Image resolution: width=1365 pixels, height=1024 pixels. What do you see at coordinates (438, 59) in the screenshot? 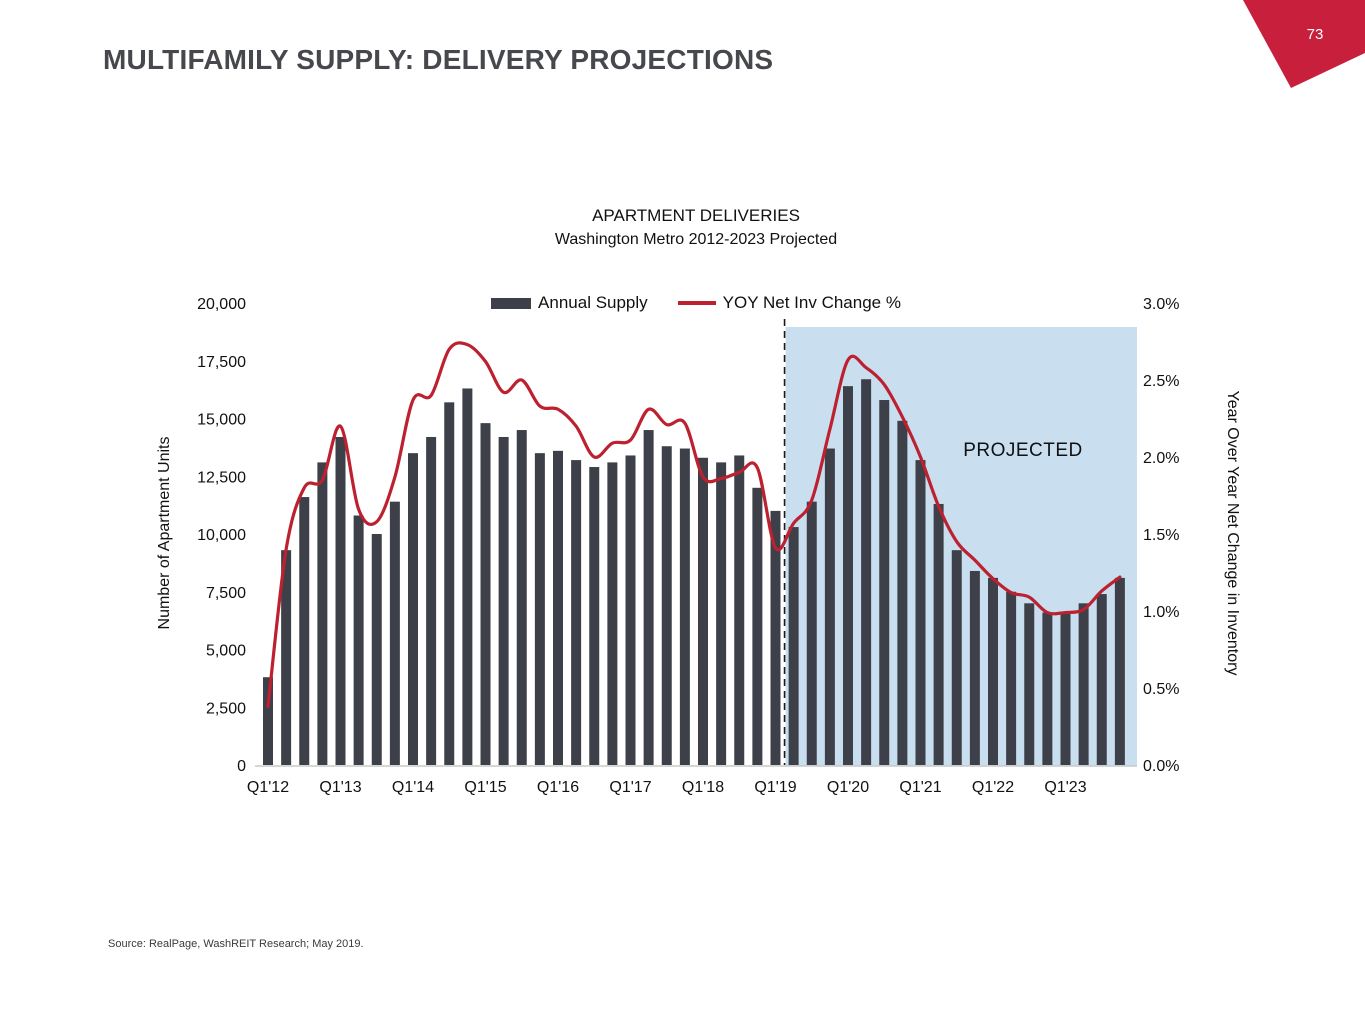
I see `slide-title: MULTIFAMILY SUPPLY: DELIVERY PROJECTIONS` at bounding box center [438, 59].